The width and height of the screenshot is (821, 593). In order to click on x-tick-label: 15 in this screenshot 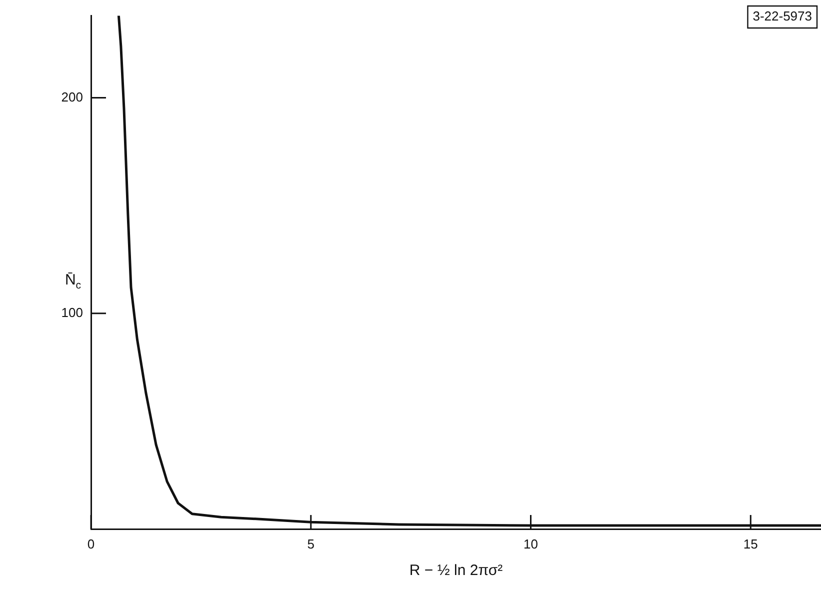, I will do `click(750, 544)`.